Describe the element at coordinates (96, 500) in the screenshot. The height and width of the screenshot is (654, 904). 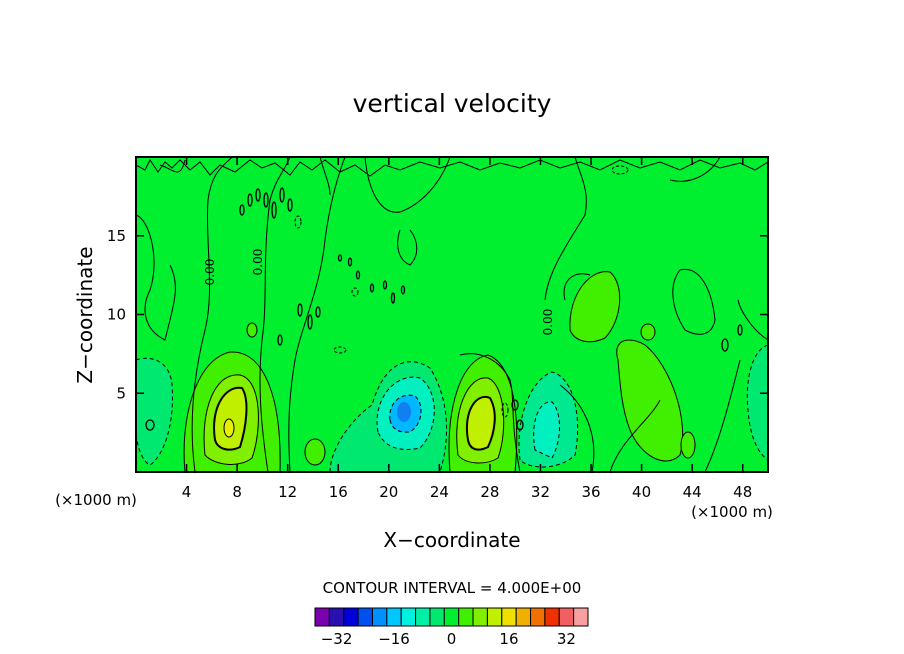
I see `x-unit-left: (×1000 m)` at that location.